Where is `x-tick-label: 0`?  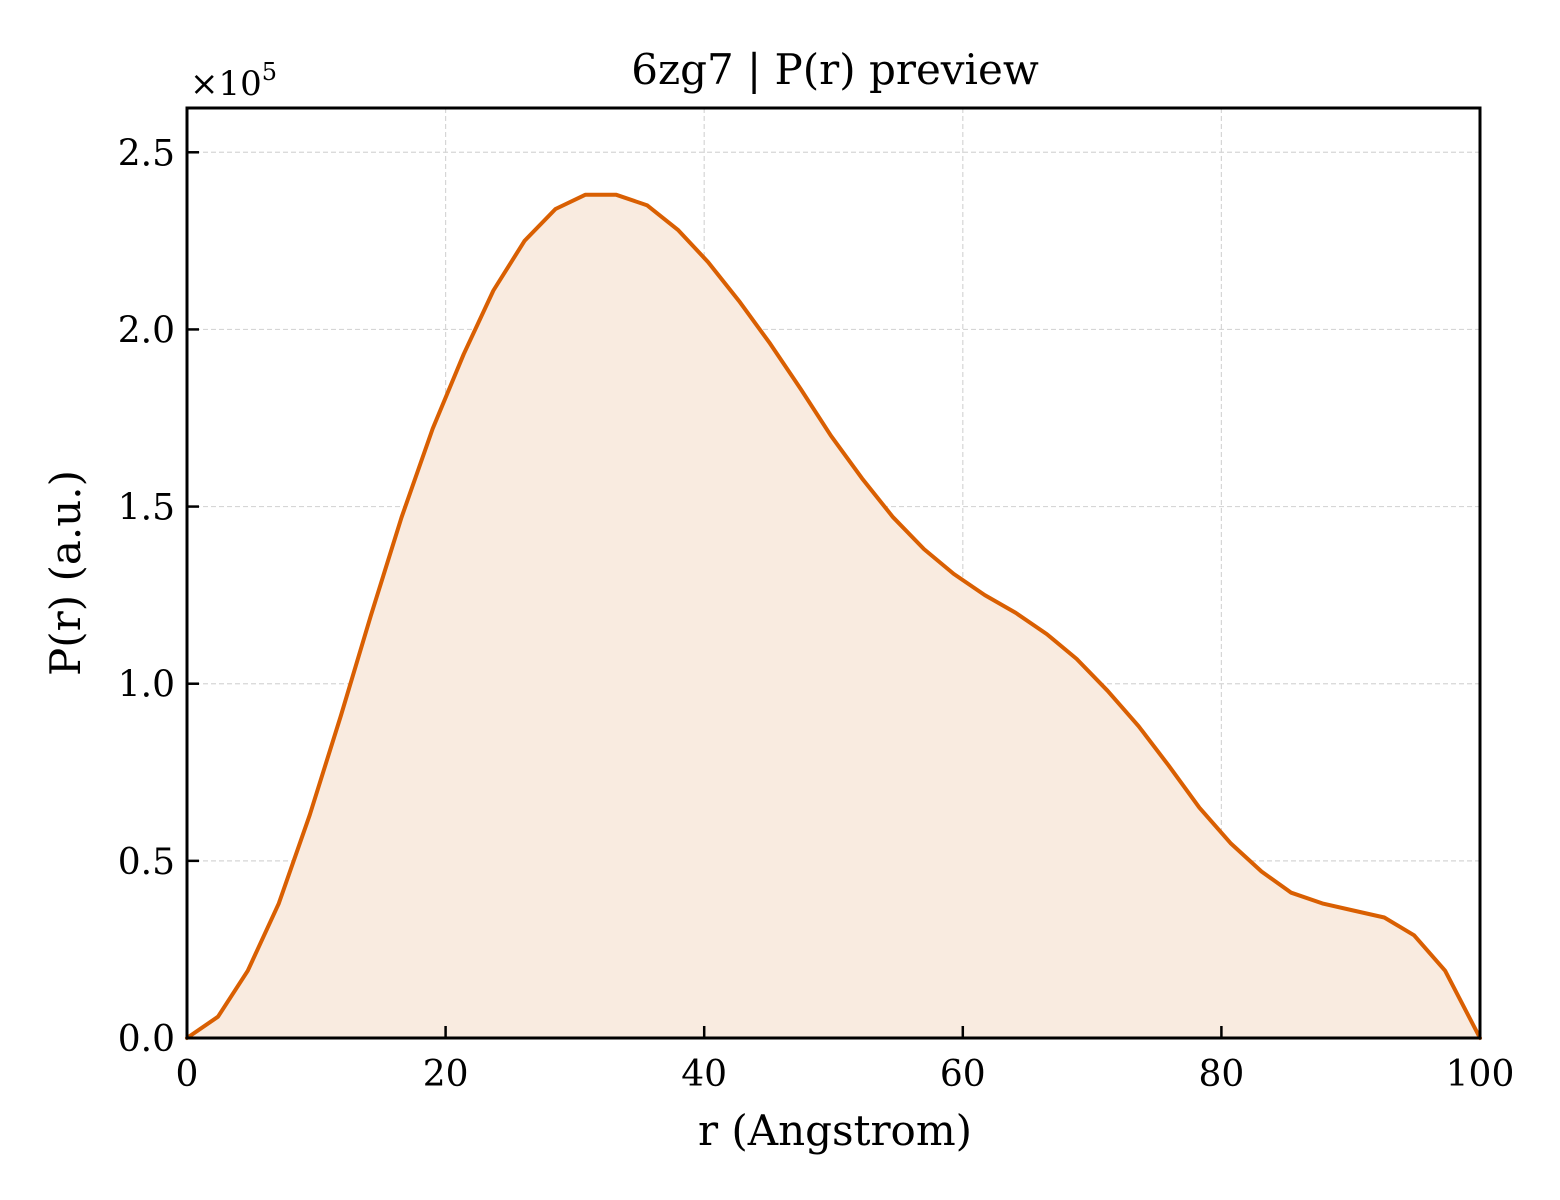 x-tick-label: 0 is located at coordinates (187, 1074).